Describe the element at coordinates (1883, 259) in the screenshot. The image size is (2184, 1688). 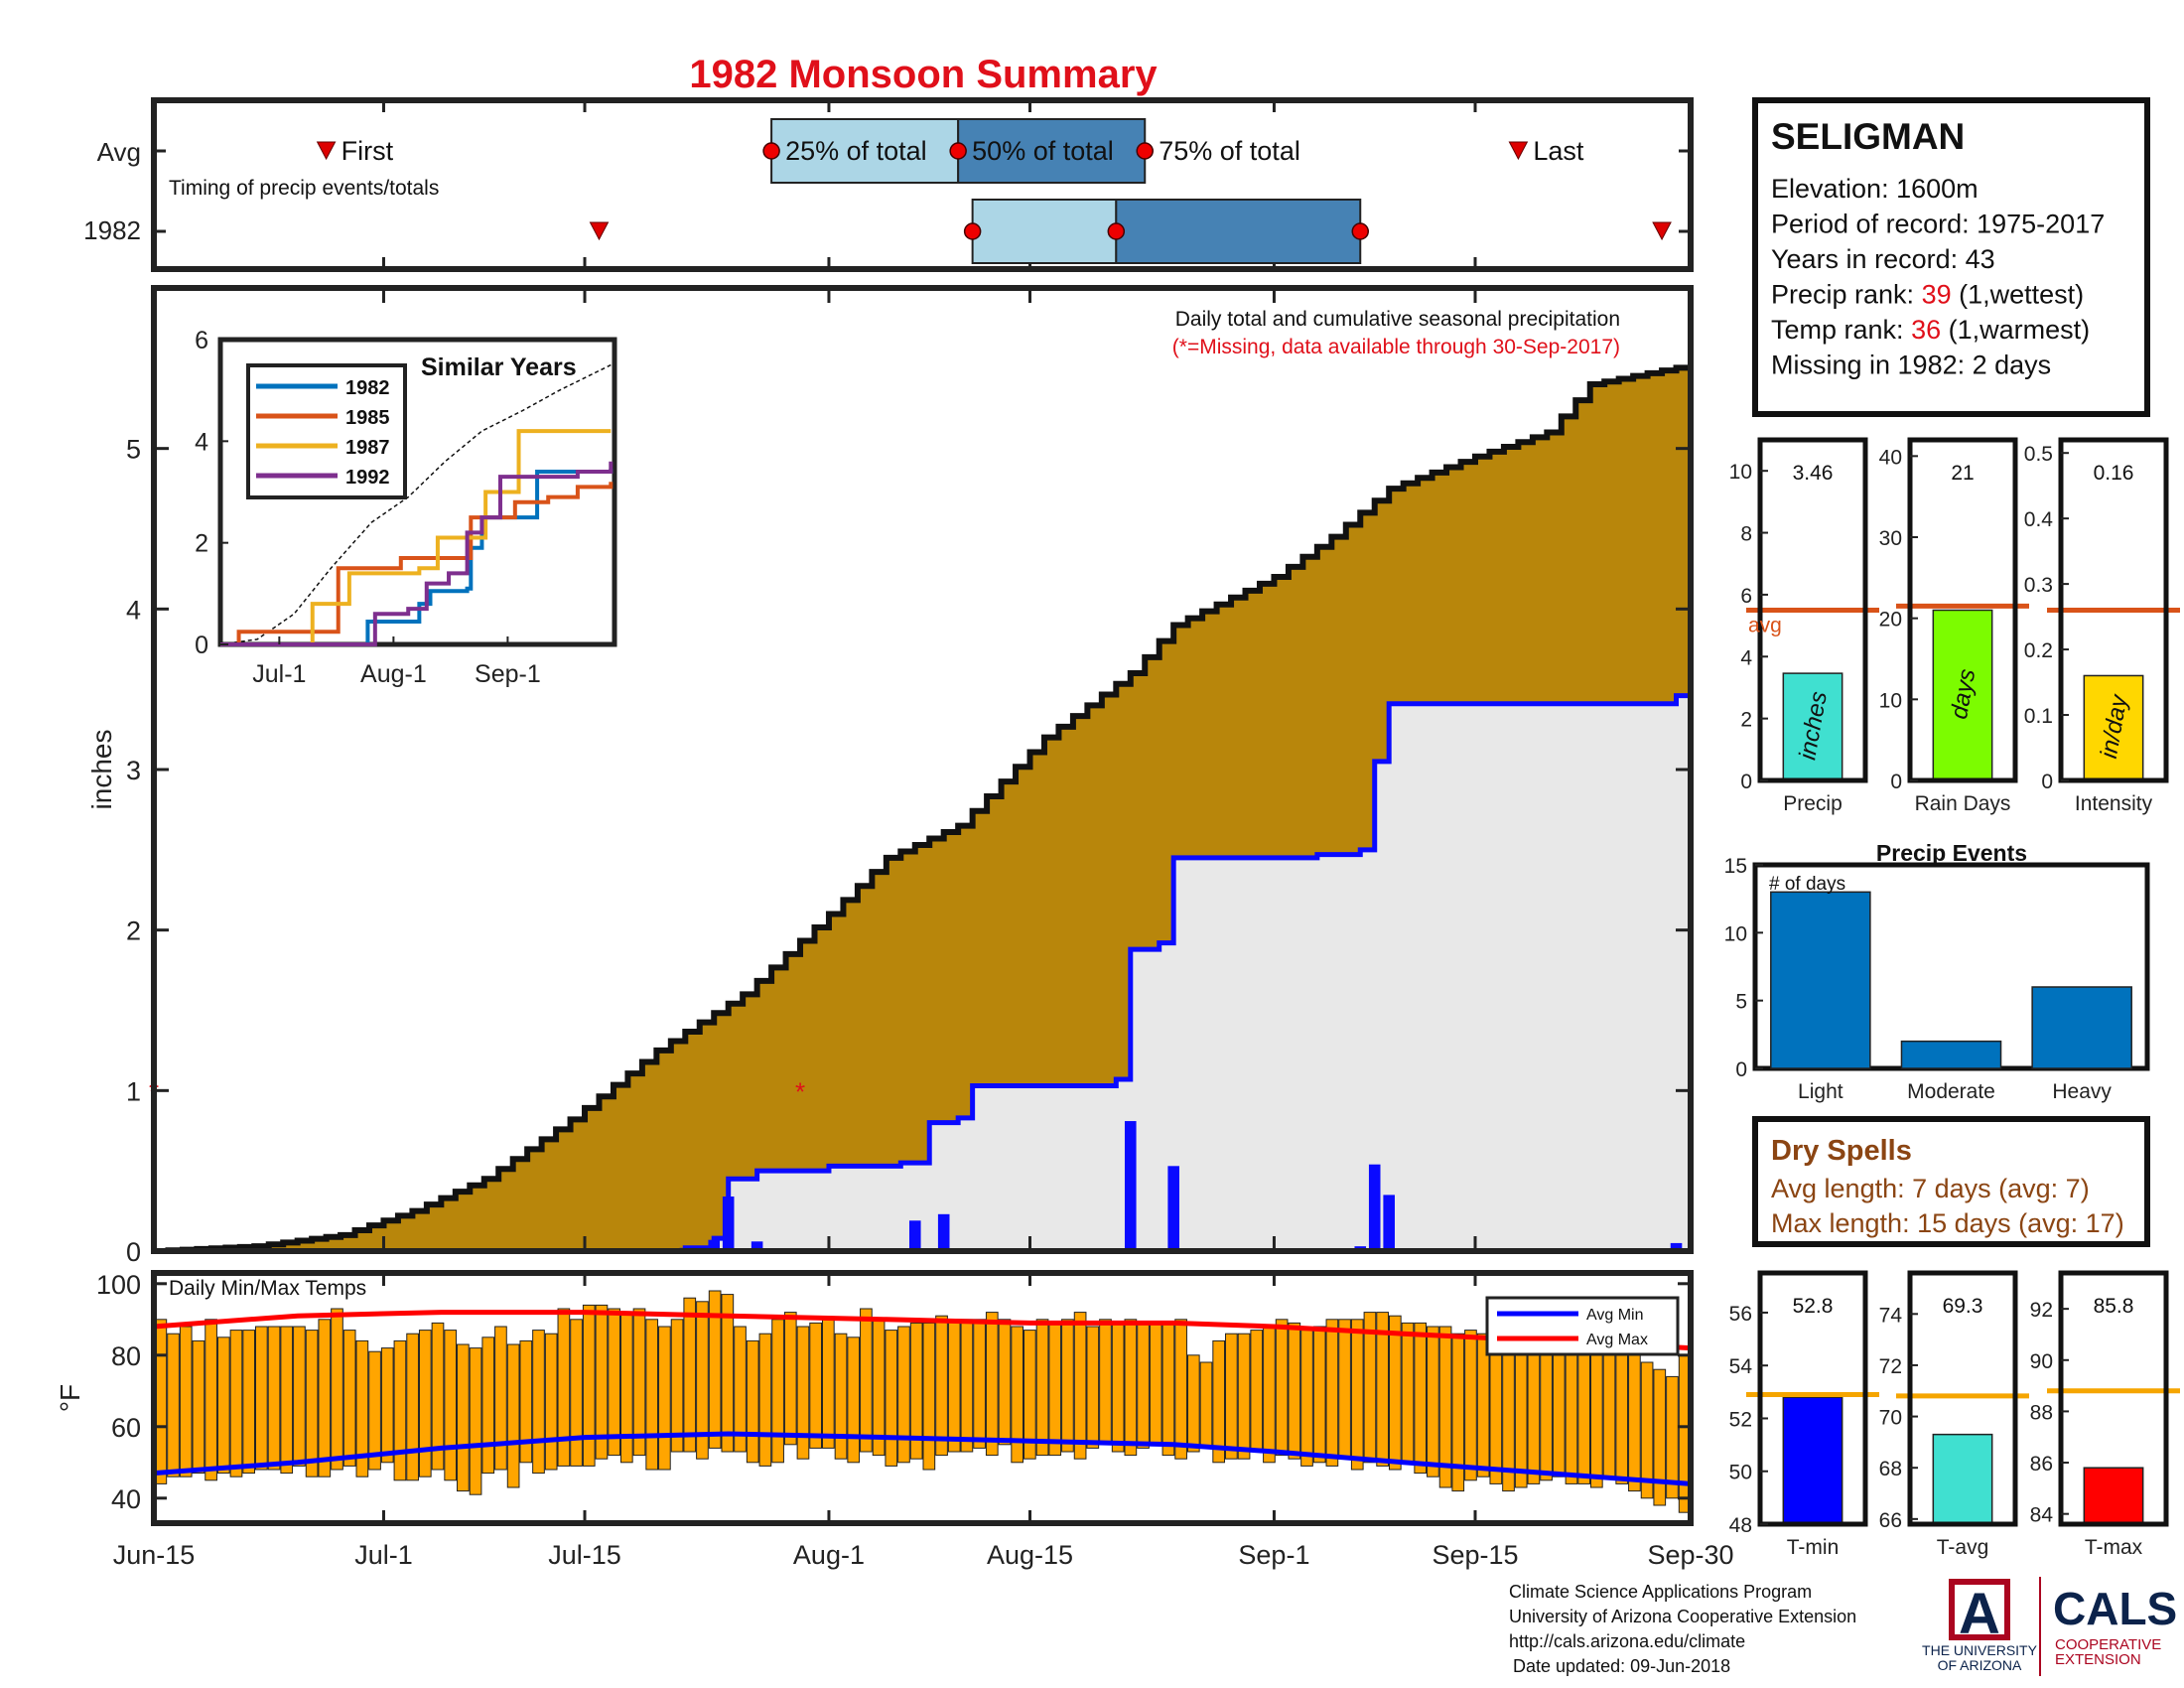
I see `station-info-line: Years in record: 43` at that location.